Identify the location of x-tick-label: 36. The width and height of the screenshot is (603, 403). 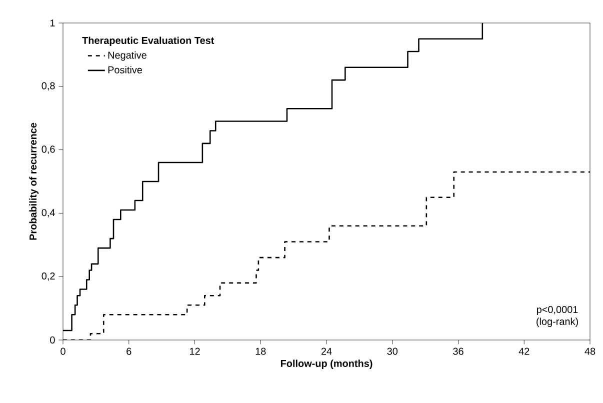
(458, 351).